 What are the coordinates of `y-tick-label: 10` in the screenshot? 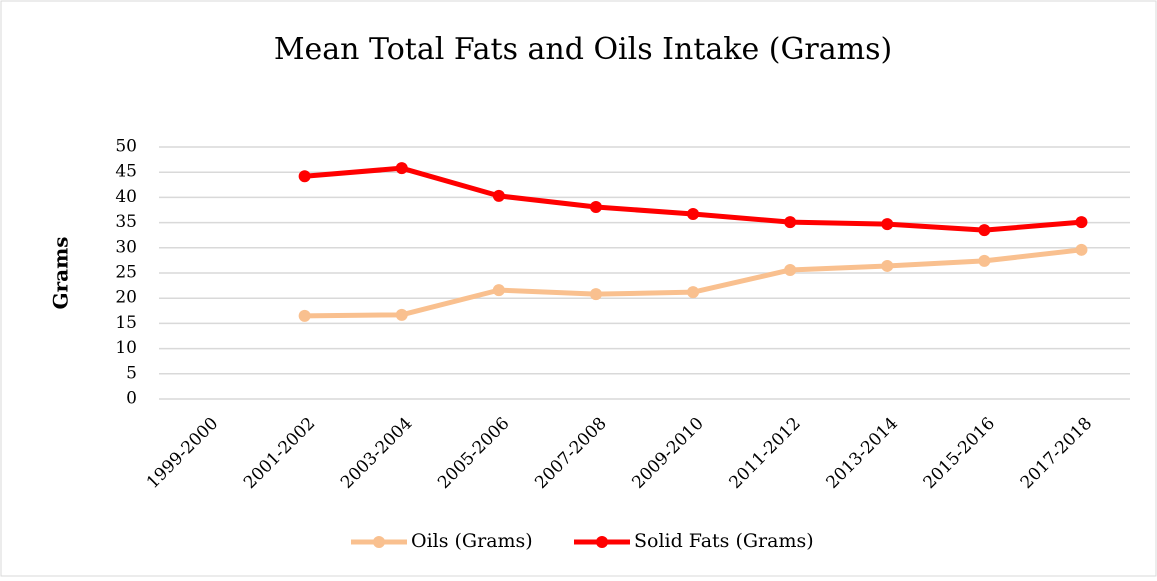 It's located at (126, 348).